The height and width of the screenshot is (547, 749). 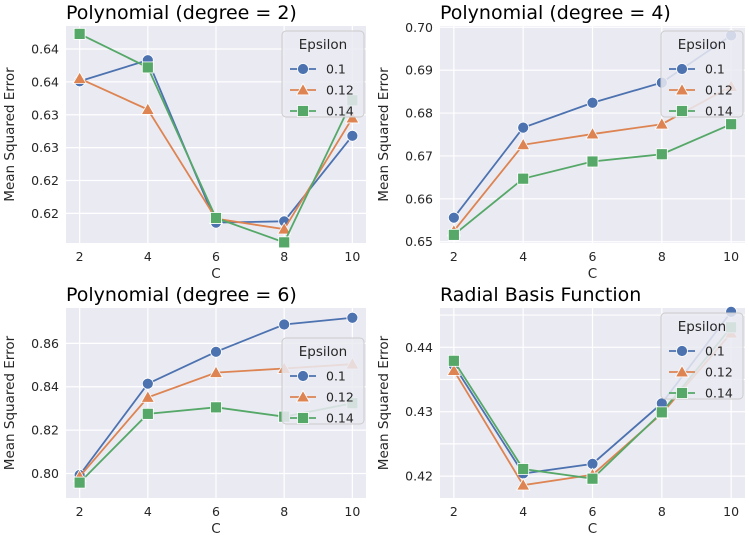 I want to click on y-tick-label: 0.69, so click(x=419, y=70).